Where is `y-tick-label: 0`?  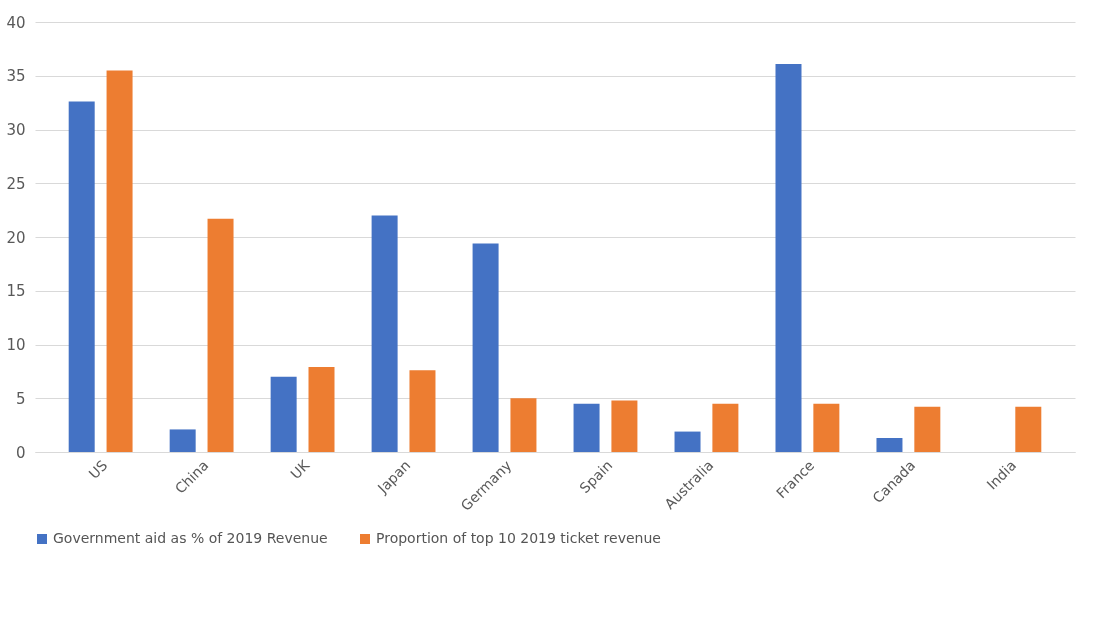
y-tick-label: 0 is located at coordinates (20, 452).